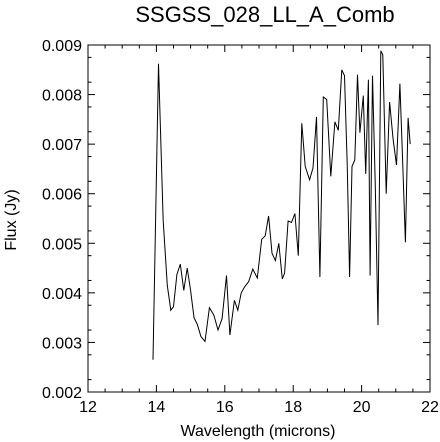 The image size is (440, 442). What do you see at coordinates (430, 407) in the screenshot?
I see `x-tick-label: 22` at bounding box center [430, 407].